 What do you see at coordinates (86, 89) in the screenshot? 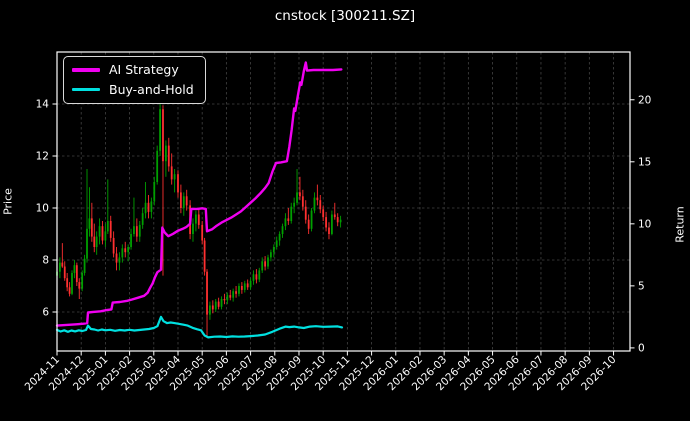
I see `buy-and-hold-line-swatch` at bounding box center [86, 89].